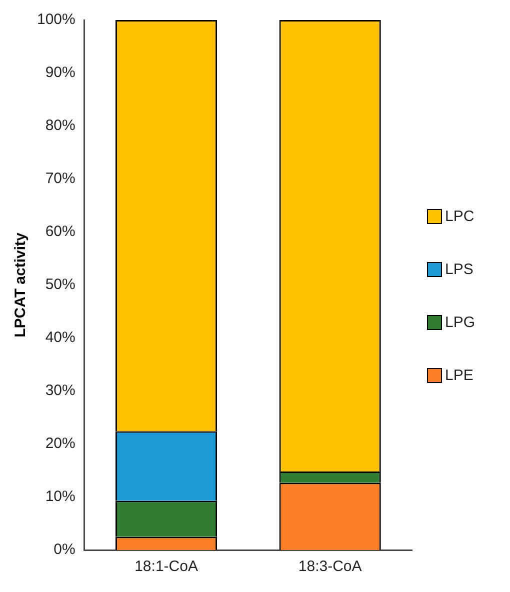  What do you see at coordinates (60, 179) in the screenshot?
I see `y-tick-label: 70%` at bounding box center [60, 179].